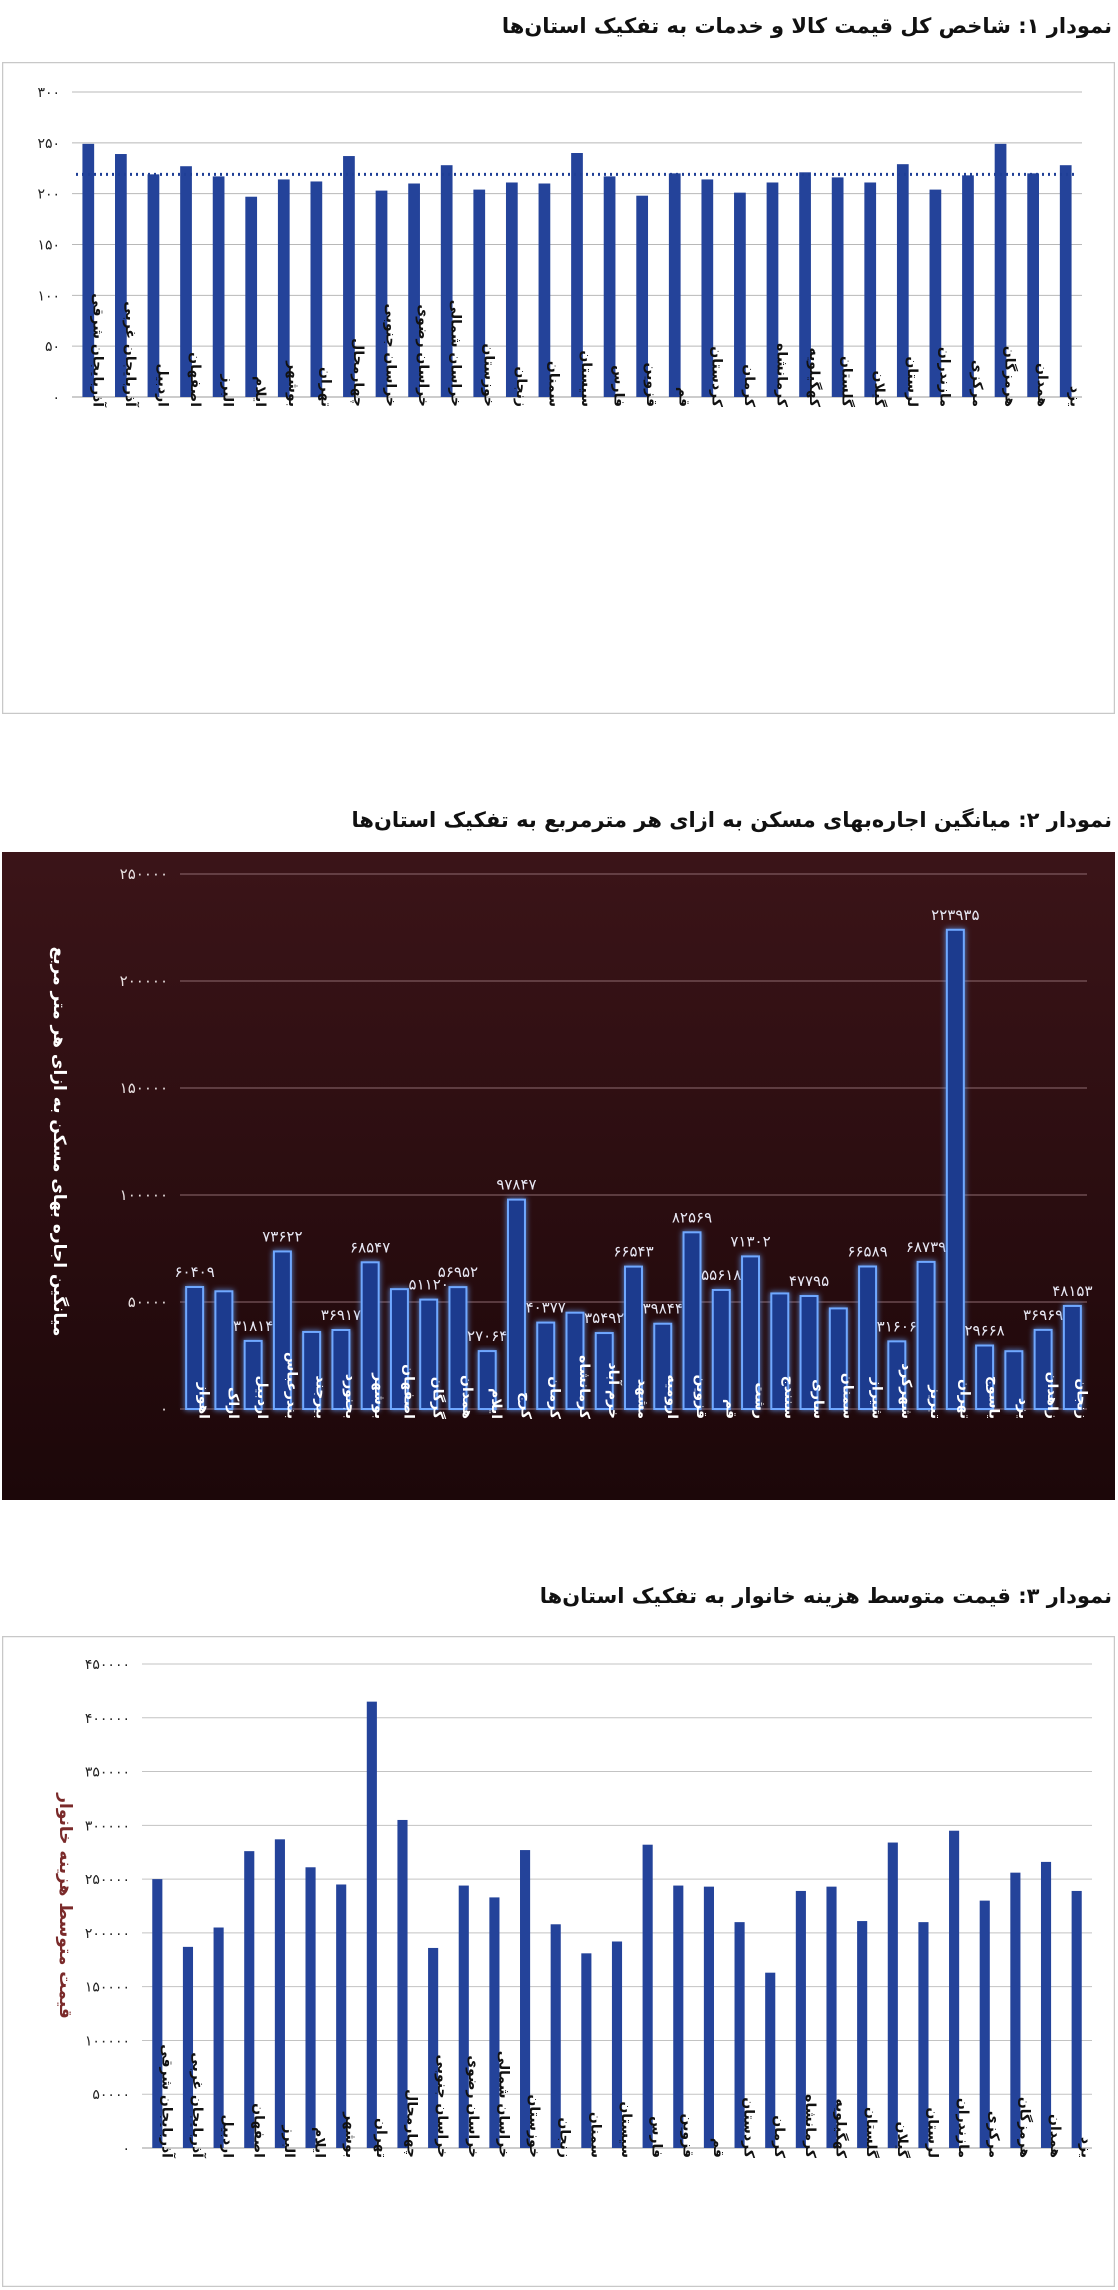 This screenshot has height=2290, width=1118. Describe the element at coordinates (107, 1880) in the screenshot. I see `chart3-ytick-label: ۲۵۰۰۰۰` at that location.